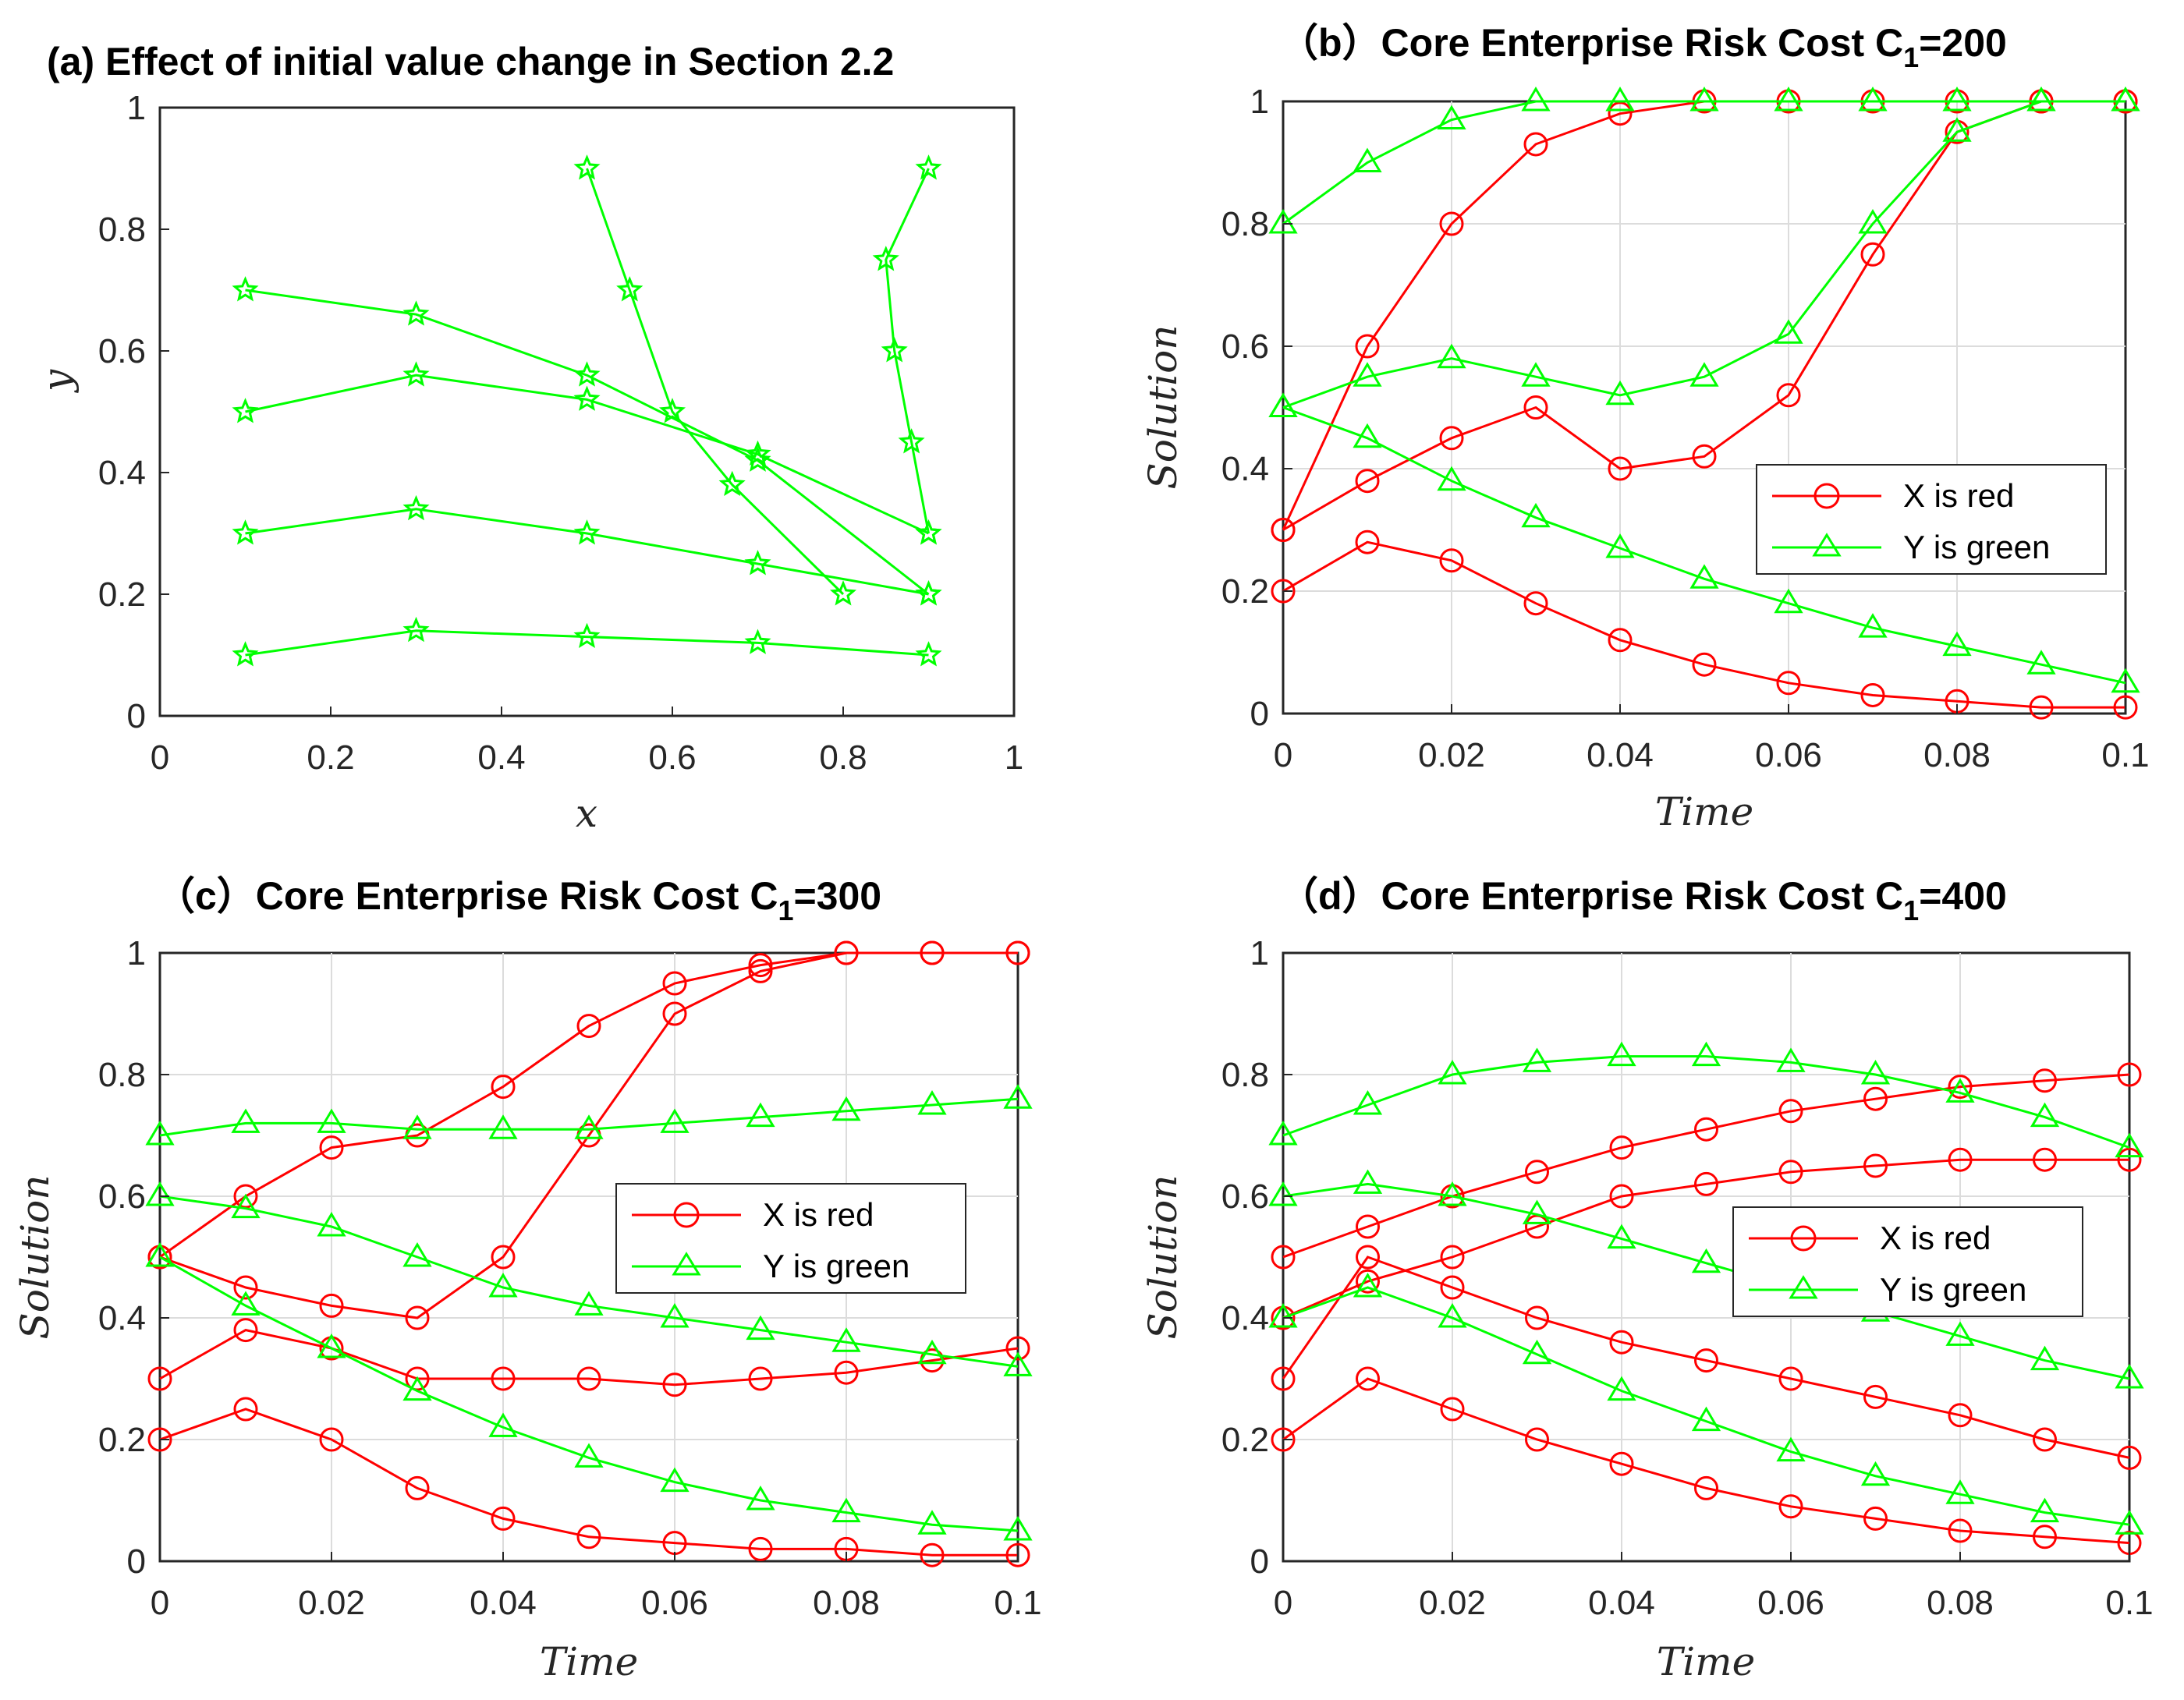 The width and height of the screenshot is (2184, 1700). Describe the element at coordinates (519, 900) in the screenshot. I see `panel-c-title: （c）Core Enterprise Risk Cost C1=300` at that location.